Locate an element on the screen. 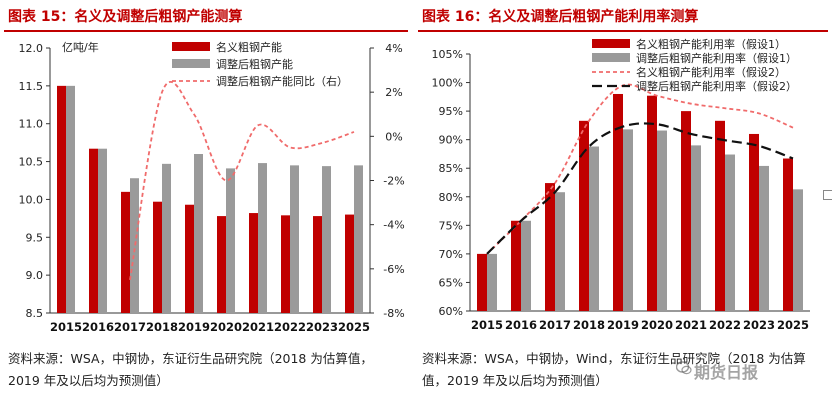  legend-label: 名义粗钢产能 is located at coordinates (249, 47).